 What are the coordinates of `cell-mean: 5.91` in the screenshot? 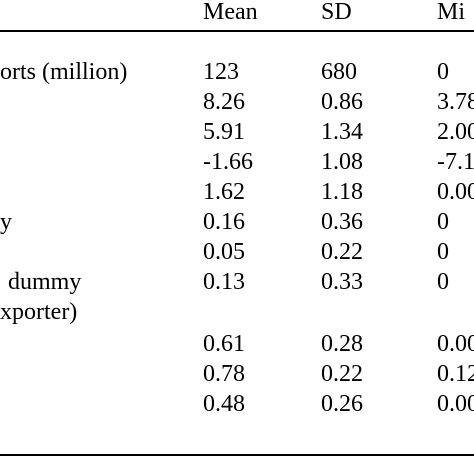 It's located at (224, 132).